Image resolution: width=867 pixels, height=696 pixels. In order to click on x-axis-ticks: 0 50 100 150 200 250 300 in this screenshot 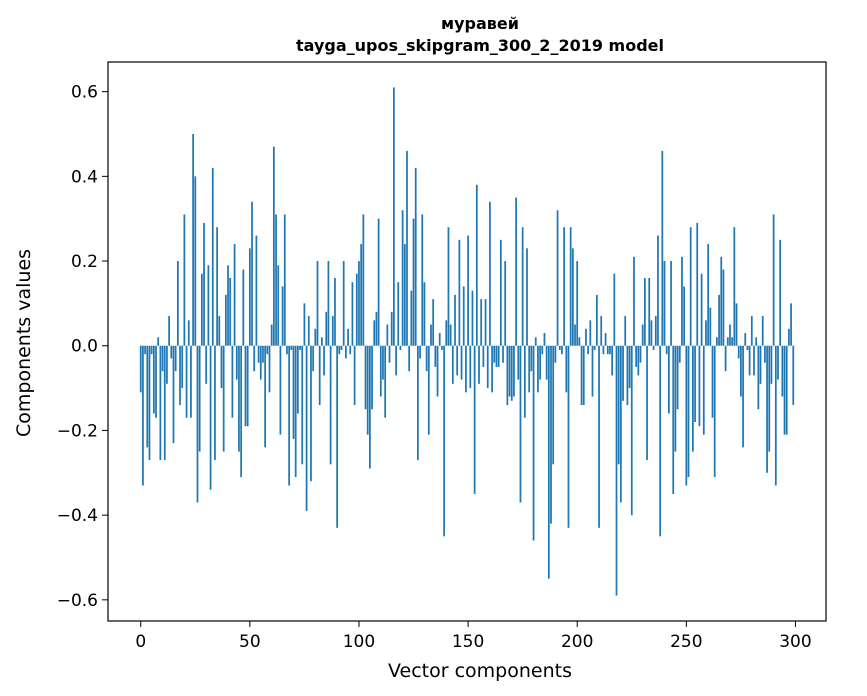, I will do `click(473, 636)`.